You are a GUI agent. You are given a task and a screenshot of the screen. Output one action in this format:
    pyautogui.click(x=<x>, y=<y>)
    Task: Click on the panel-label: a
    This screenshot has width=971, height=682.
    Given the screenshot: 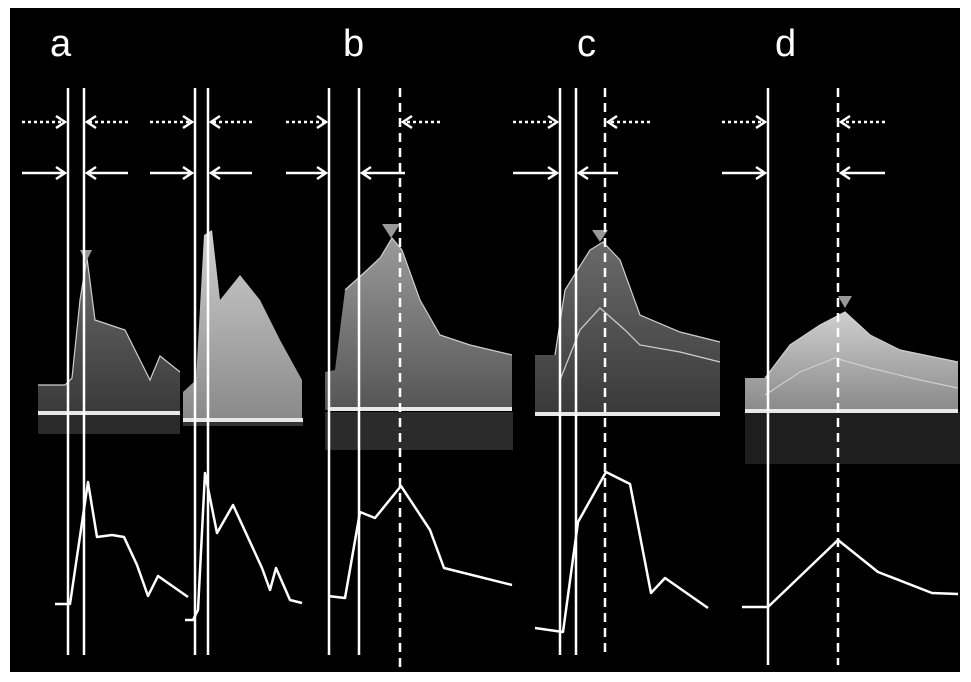 What is the action you would take?
    pyautogui.click(x=61, y=44)
    